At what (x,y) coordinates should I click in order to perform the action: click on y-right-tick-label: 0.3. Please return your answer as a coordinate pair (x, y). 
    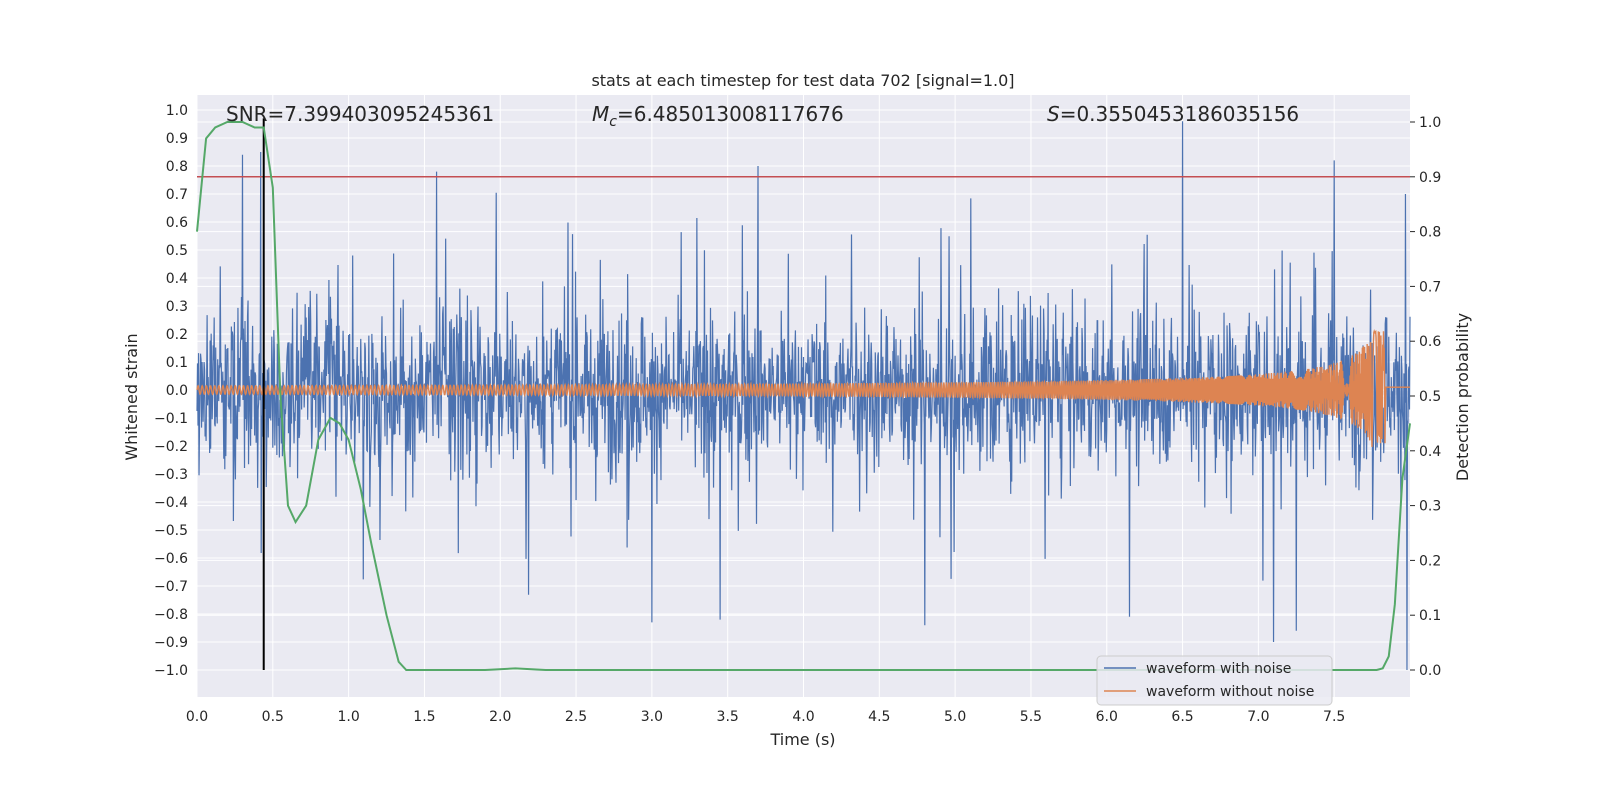
    Looking at the image, I should click on (1430, 507).